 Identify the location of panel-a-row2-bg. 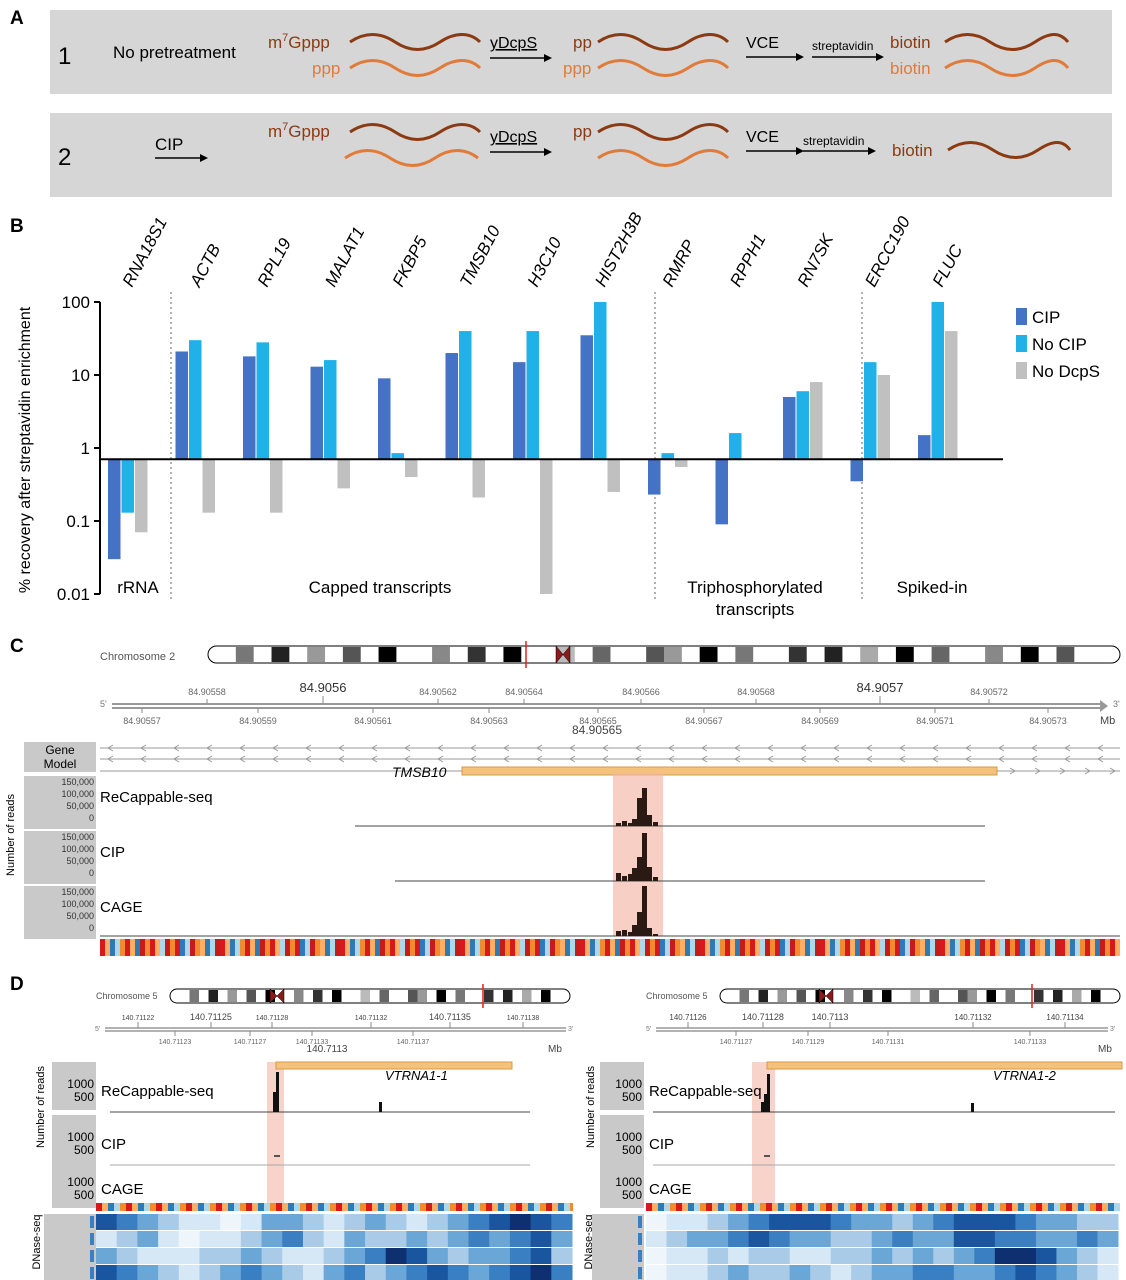
(581, 155).